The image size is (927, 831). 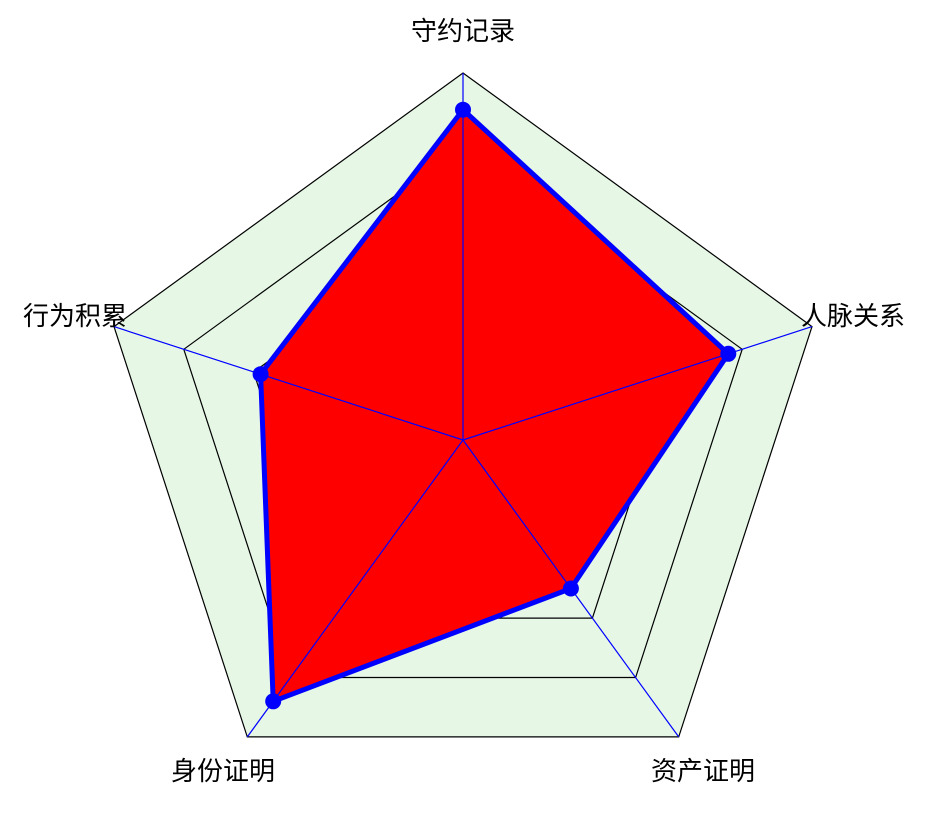 What do you see at coordinates (703, 772) in the screenshot?
I see `axis-label-2: 资产证明` at bounding box center [703, 772].